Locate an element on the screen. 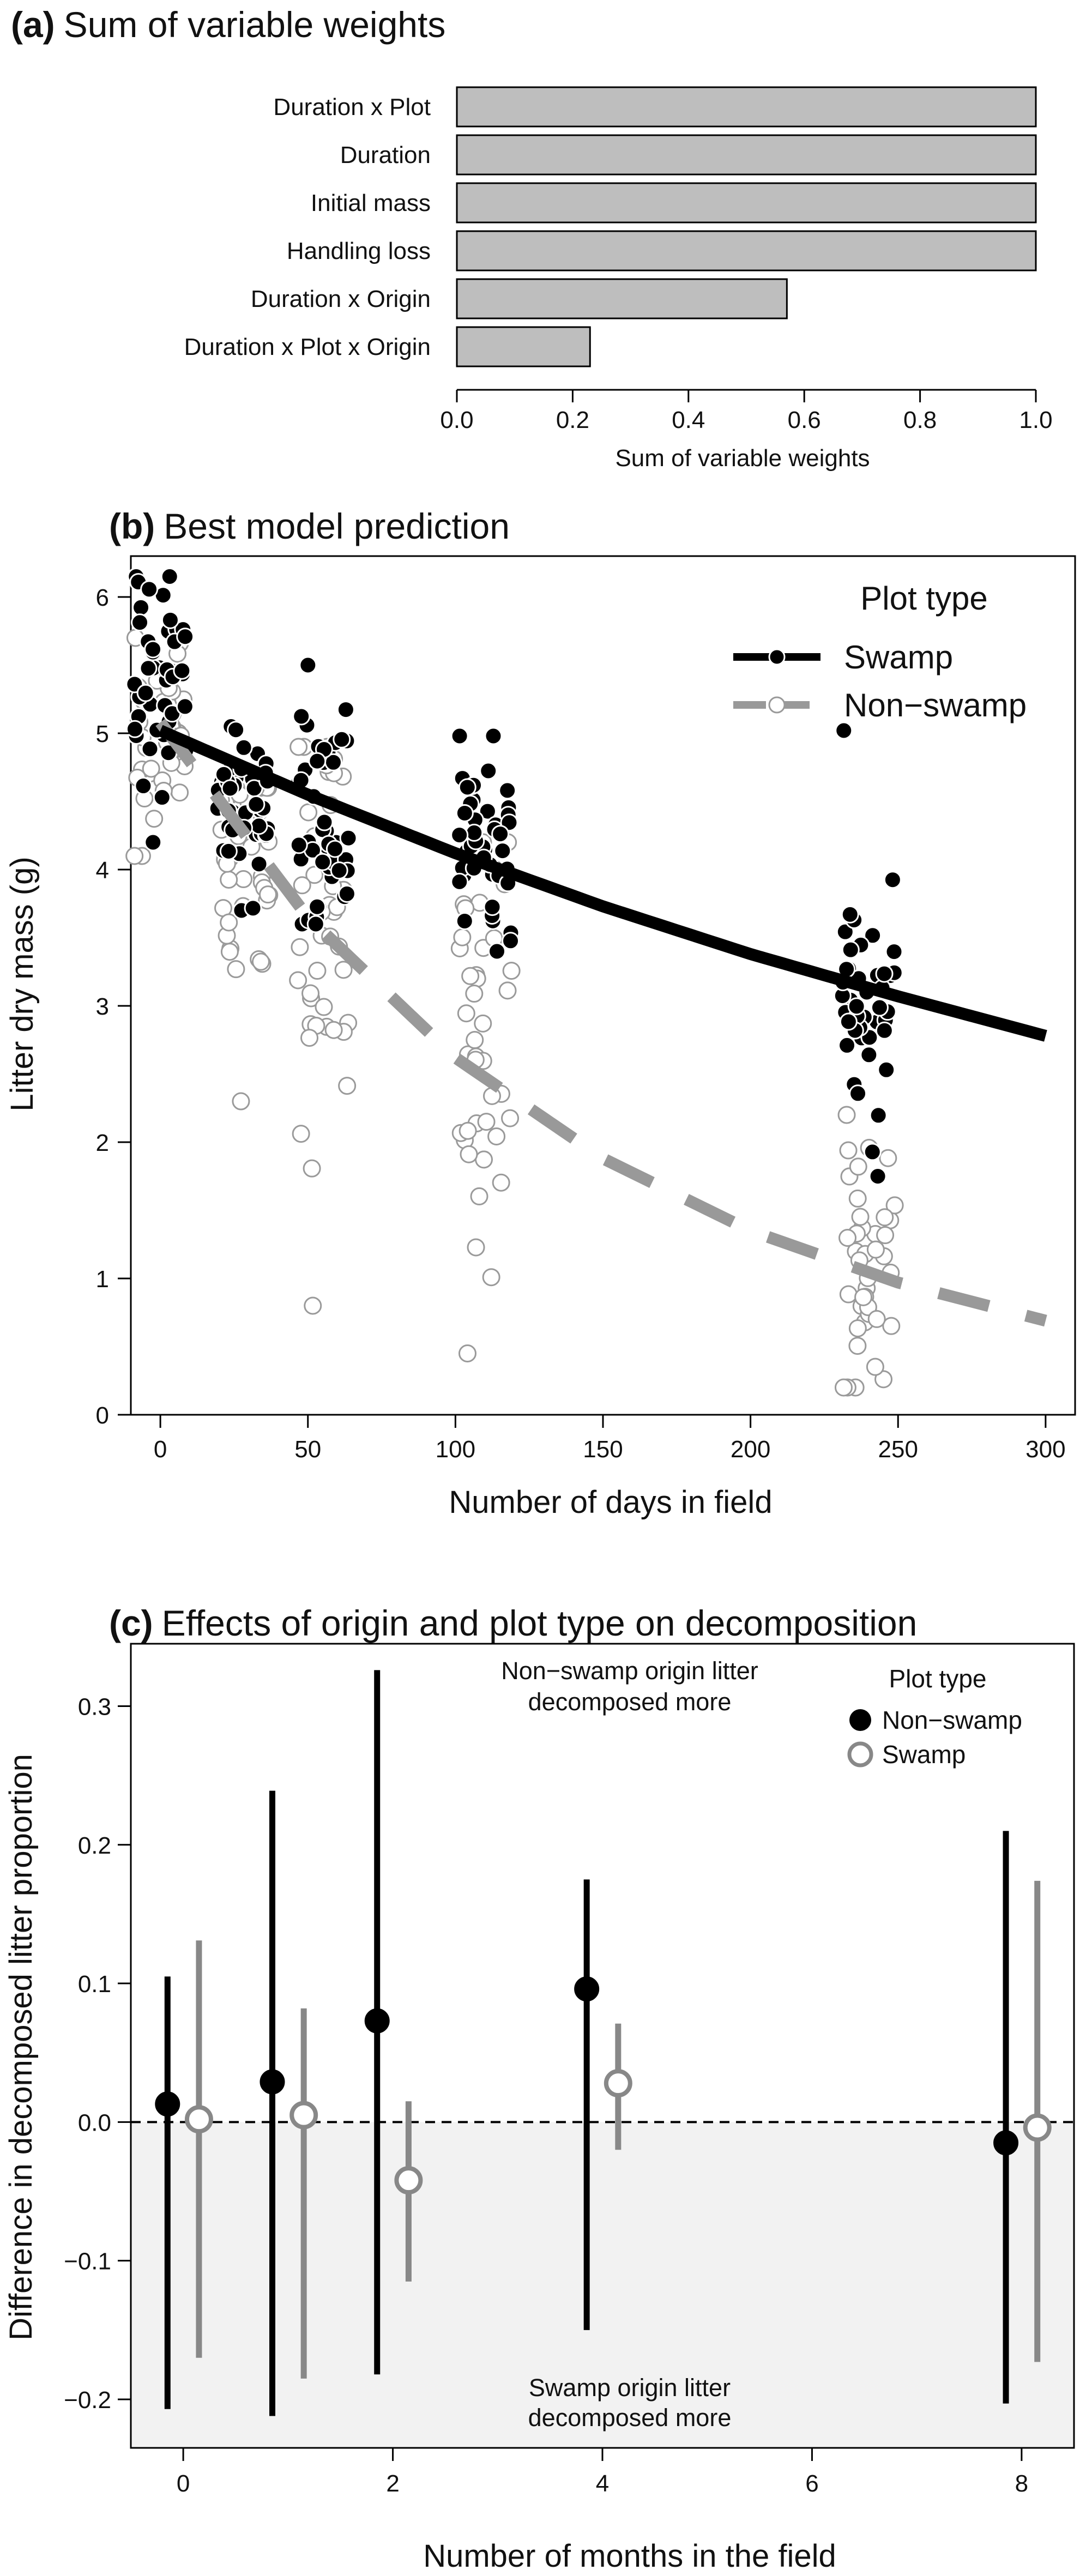  panel-b-legend-swamp-label: Swamp is located at coordinates (898, 657).